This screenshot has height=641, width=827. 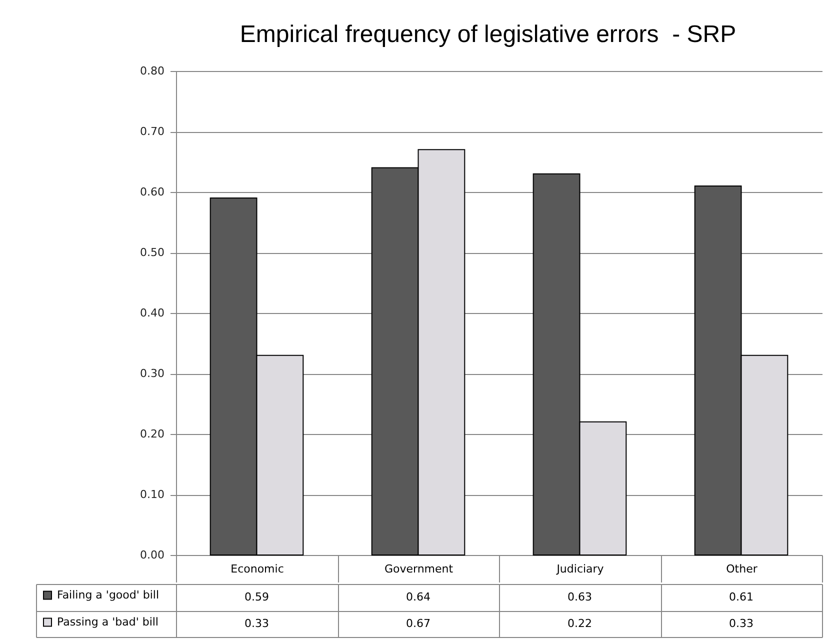 What do you see at coordinates (152, 494) in the screenshot?
I see `y-tick-label: 0.10` at bounding box center [152, 494].